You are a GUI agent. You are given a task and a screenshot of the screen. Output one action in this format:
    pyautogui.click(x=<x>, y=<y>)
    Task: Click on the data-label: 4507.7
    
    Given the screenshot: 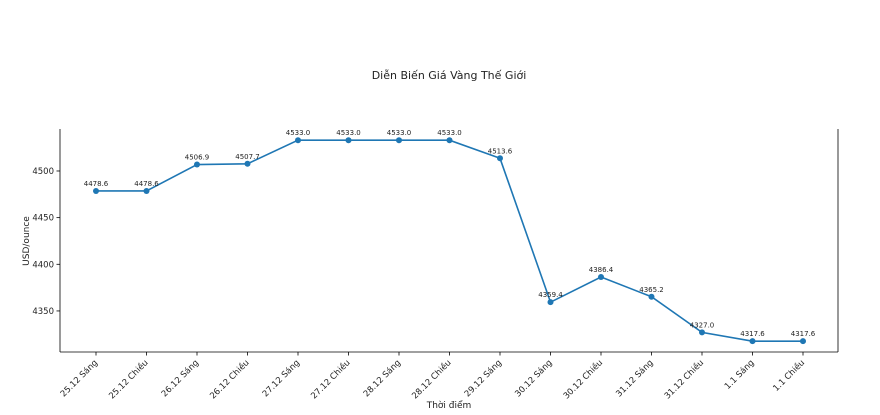 What is the action you would take?
    pyautogui.click(x=247, y=157)
    